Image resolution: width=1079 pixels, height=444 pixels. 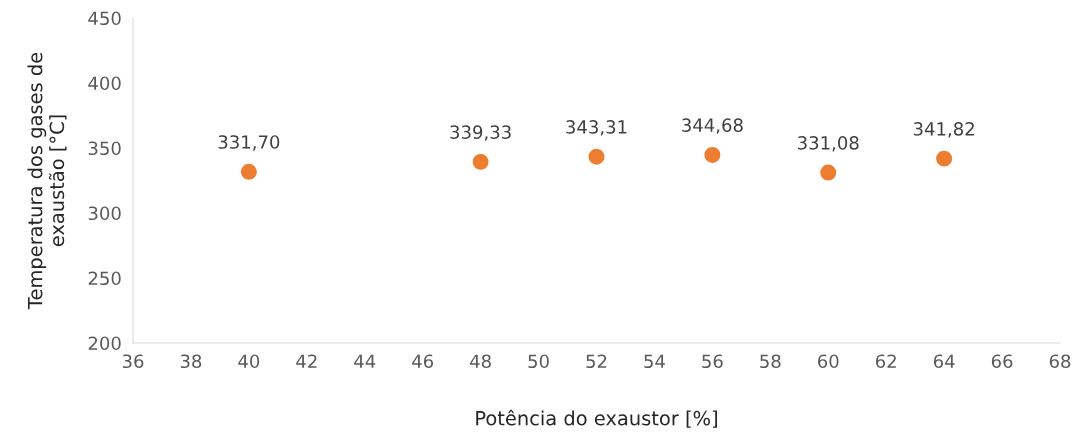 What do you see at coordinates (104, 213) in the screenshot?
I see `y-tick-label: 300` at bounding box center [104, 213].